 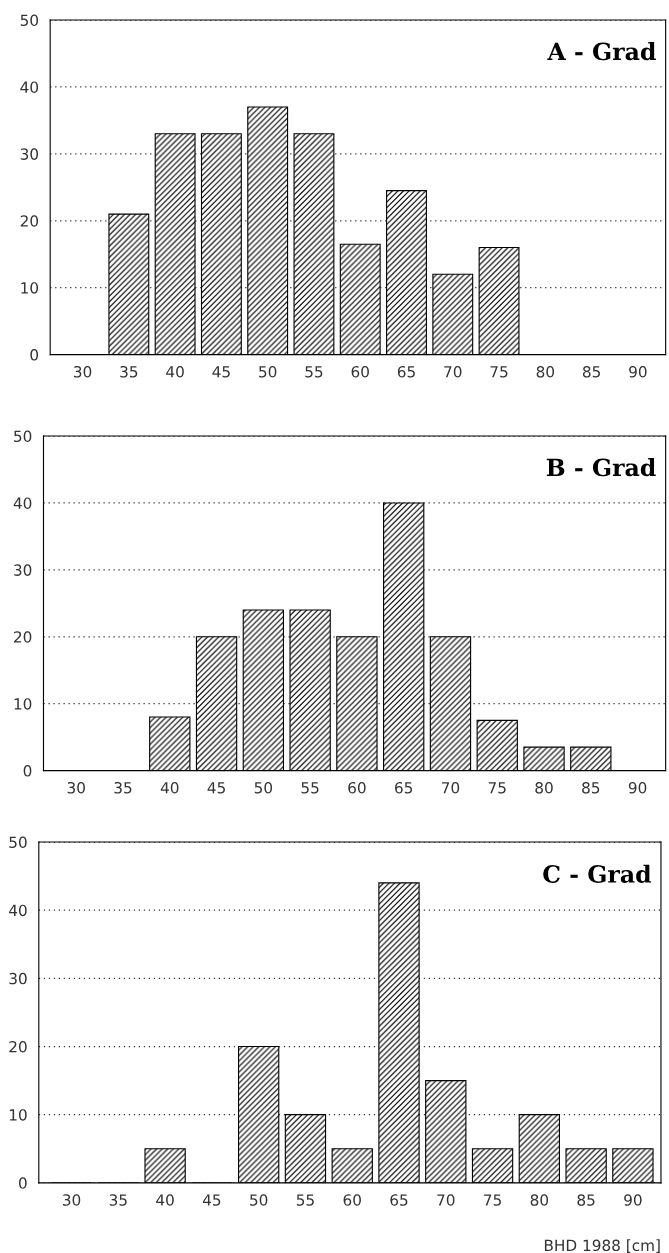 What do you see at coordinates (601, 467) in the screenshot?
I see `text: B - Grad` at bounding box center [601, 467].